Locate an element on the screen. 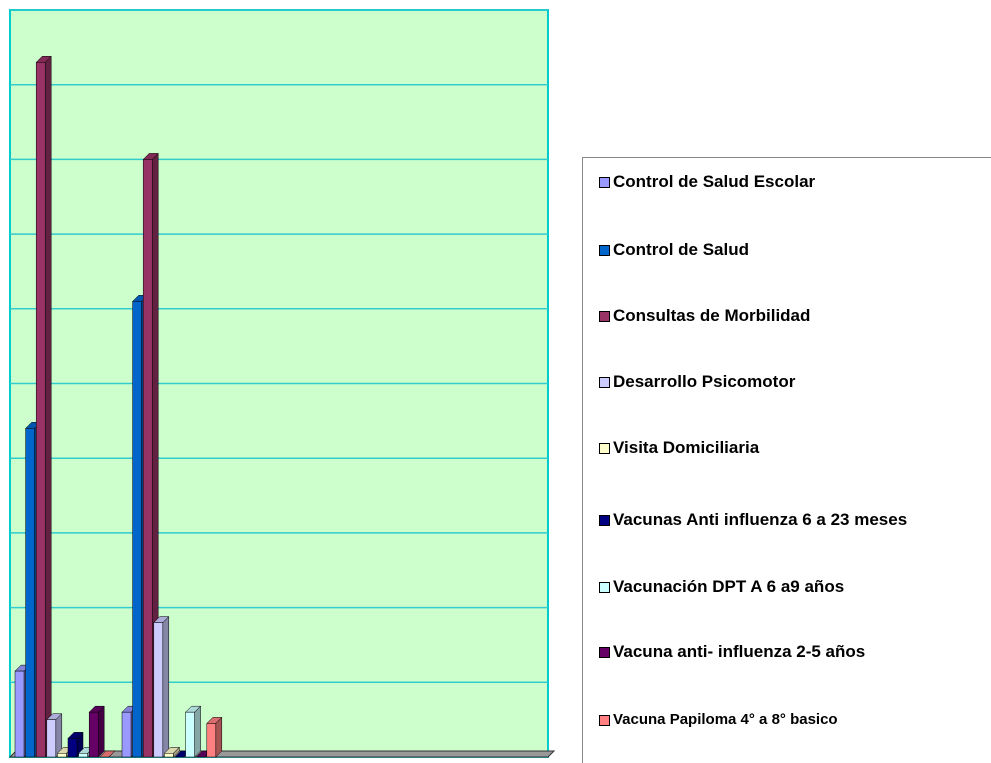 The image size is (991, 763). legend-label: Vacuna Papiloma 4° a 8° basico is located at coordinates (725, 719).